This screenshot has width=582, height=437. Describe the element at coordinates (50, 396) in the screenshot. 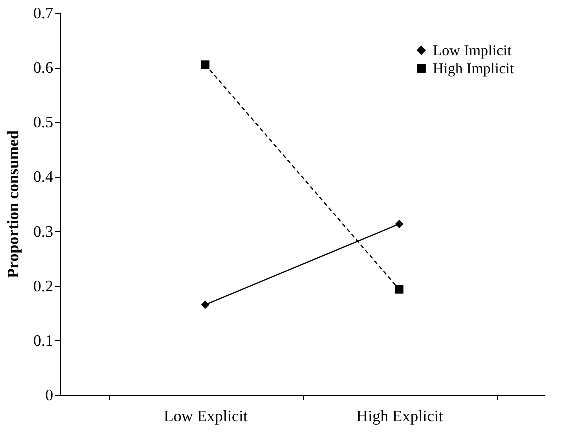

I see `y-tick-label: 0` at that location.